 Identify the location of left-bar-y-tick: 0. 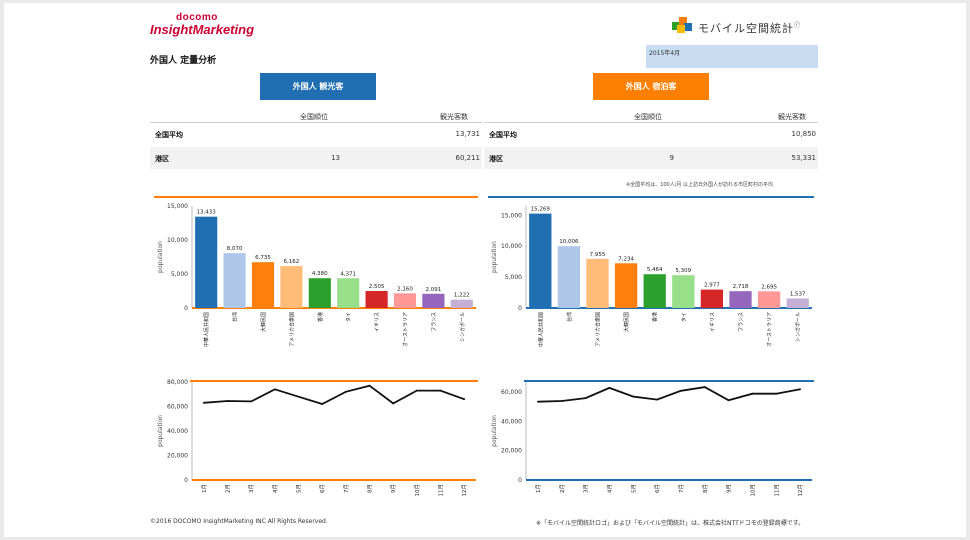
(186, 308).